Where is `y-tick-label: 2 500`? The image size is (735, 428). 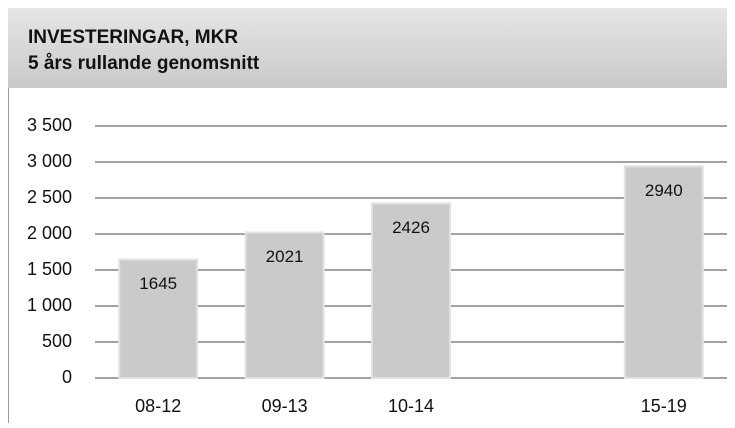 y-tick-label: 2 500 is located at coordinates (49, 197).